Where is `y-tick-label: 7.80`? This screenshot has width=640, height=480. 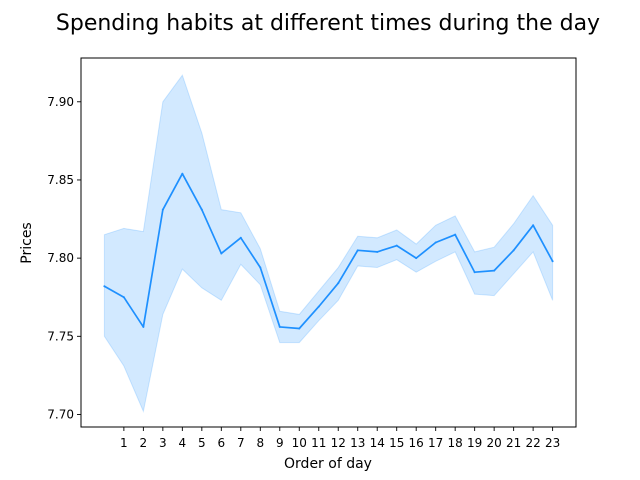 y-tick-label: 7.80 is located at coordinates (60, 258).